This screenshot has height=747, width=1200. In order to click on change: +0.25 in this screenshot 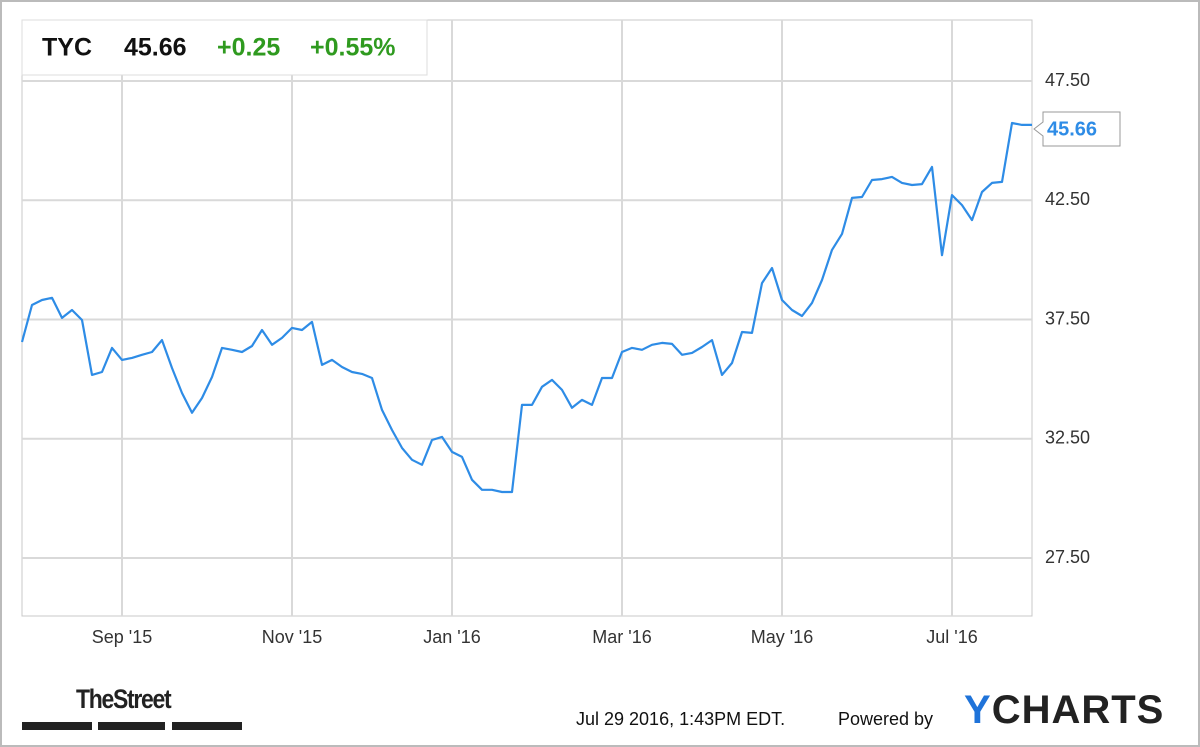, I will do `click(248, 48)`.